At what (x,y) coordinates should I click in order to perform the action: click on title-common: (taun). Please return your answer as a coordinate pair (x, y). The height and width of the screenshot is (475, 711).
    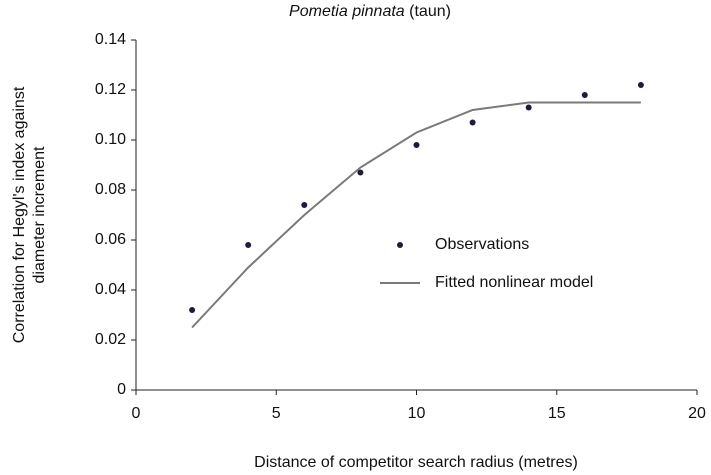
    Looking at the image, I should click on (430, 11).